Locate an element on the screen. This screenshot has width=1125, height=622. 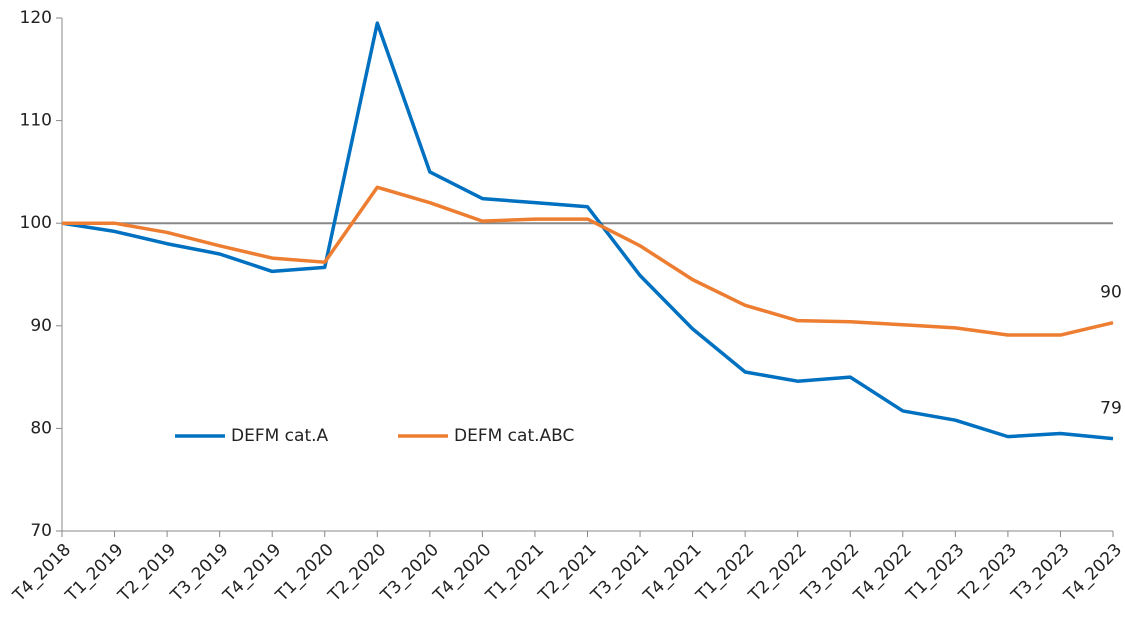
x-tick-label: T2_2022 is located at coordinates (777, 573).